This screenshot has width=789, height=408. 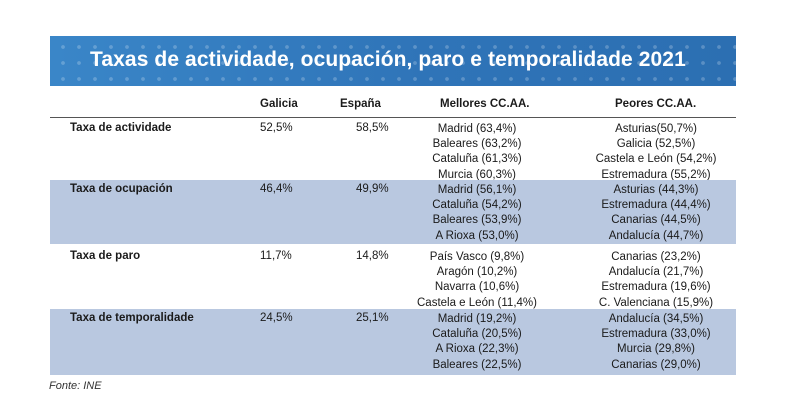 I want to click on best-region: Baleares (53,9%), so click(x=477, y=220).